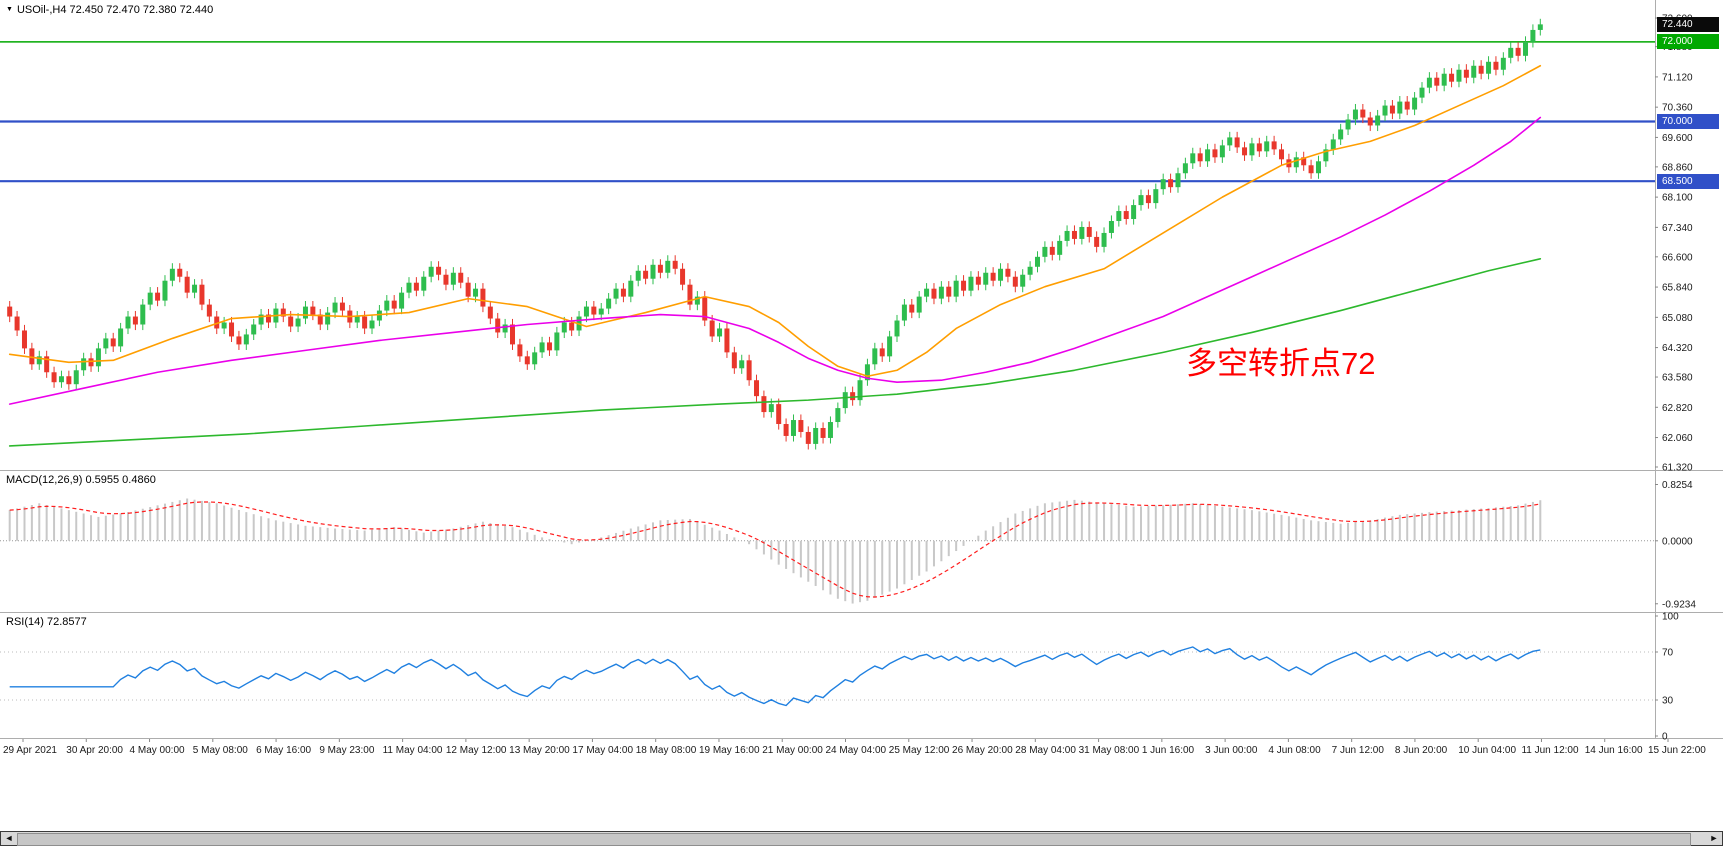 This screenshot has height=846, width=1723. What do you see at coordinates (1677, 438) in the screenshot?
I see `price-axis-label: 62.060` at bounding box center [1677, 438].